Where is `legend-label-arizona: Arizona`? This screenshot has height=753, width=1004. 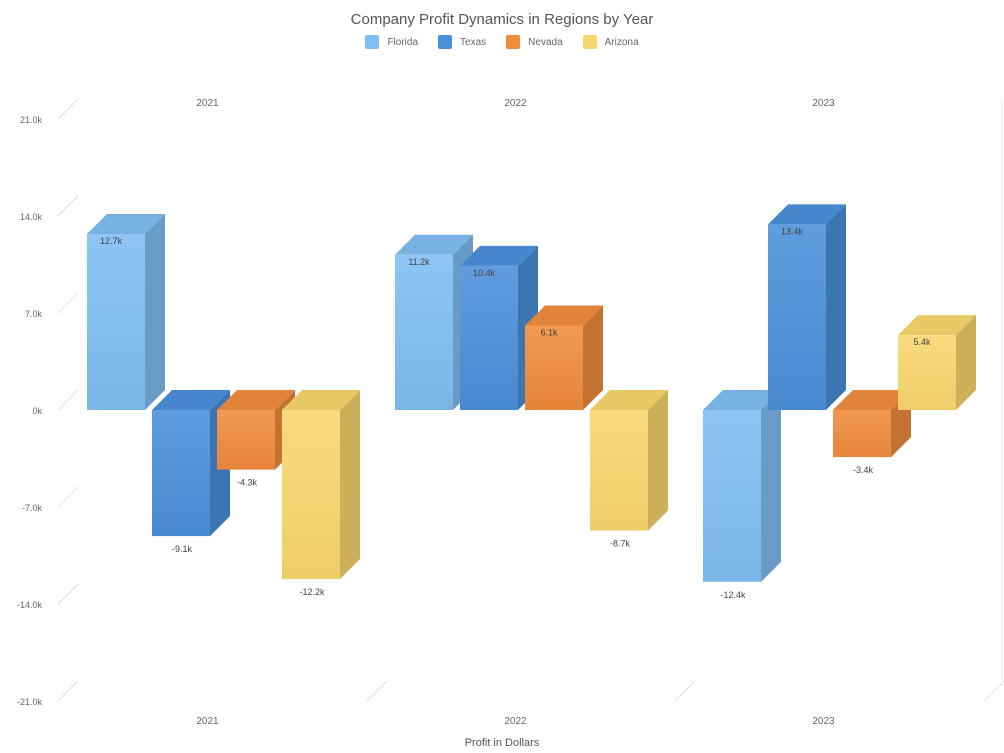 legend-label-arizona: Arizona is located at coordinates (621, 42).